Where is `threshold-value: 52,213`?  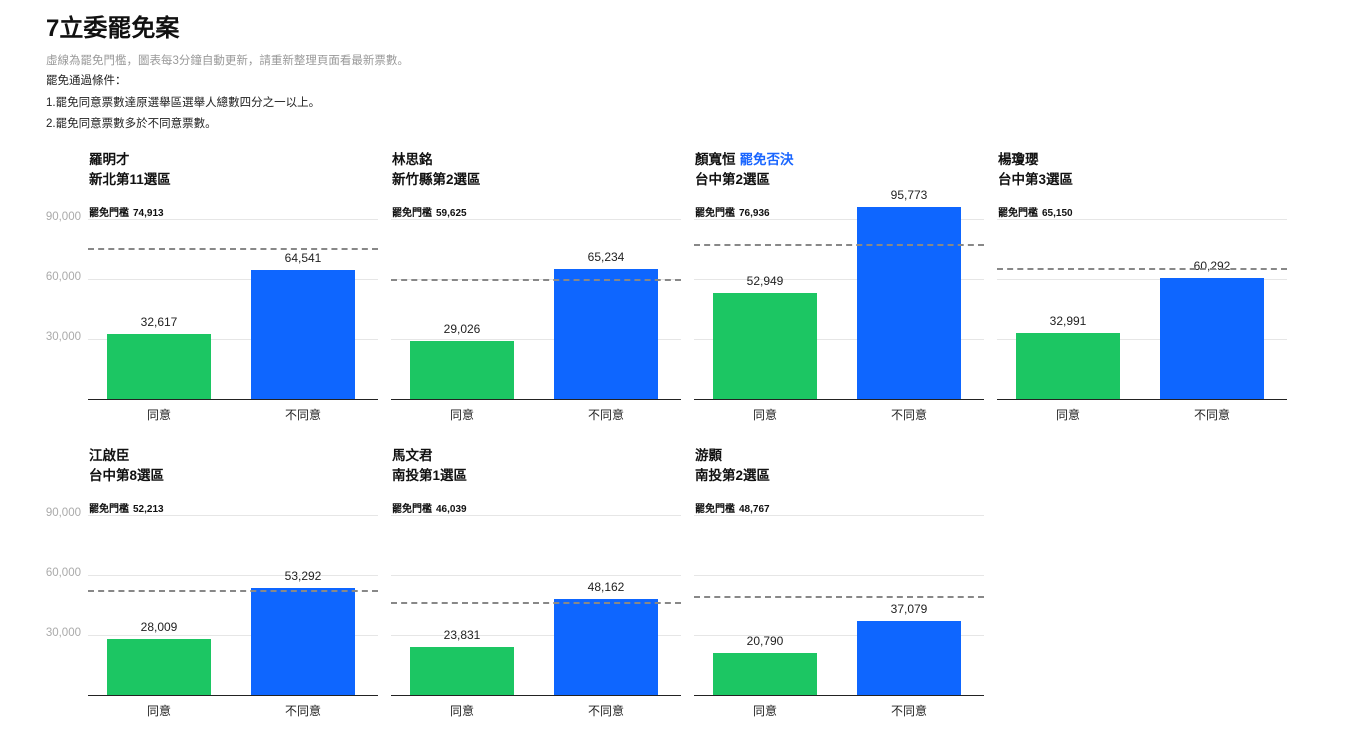
threshold-value: 52,213 is located at coordinates (148, 509).